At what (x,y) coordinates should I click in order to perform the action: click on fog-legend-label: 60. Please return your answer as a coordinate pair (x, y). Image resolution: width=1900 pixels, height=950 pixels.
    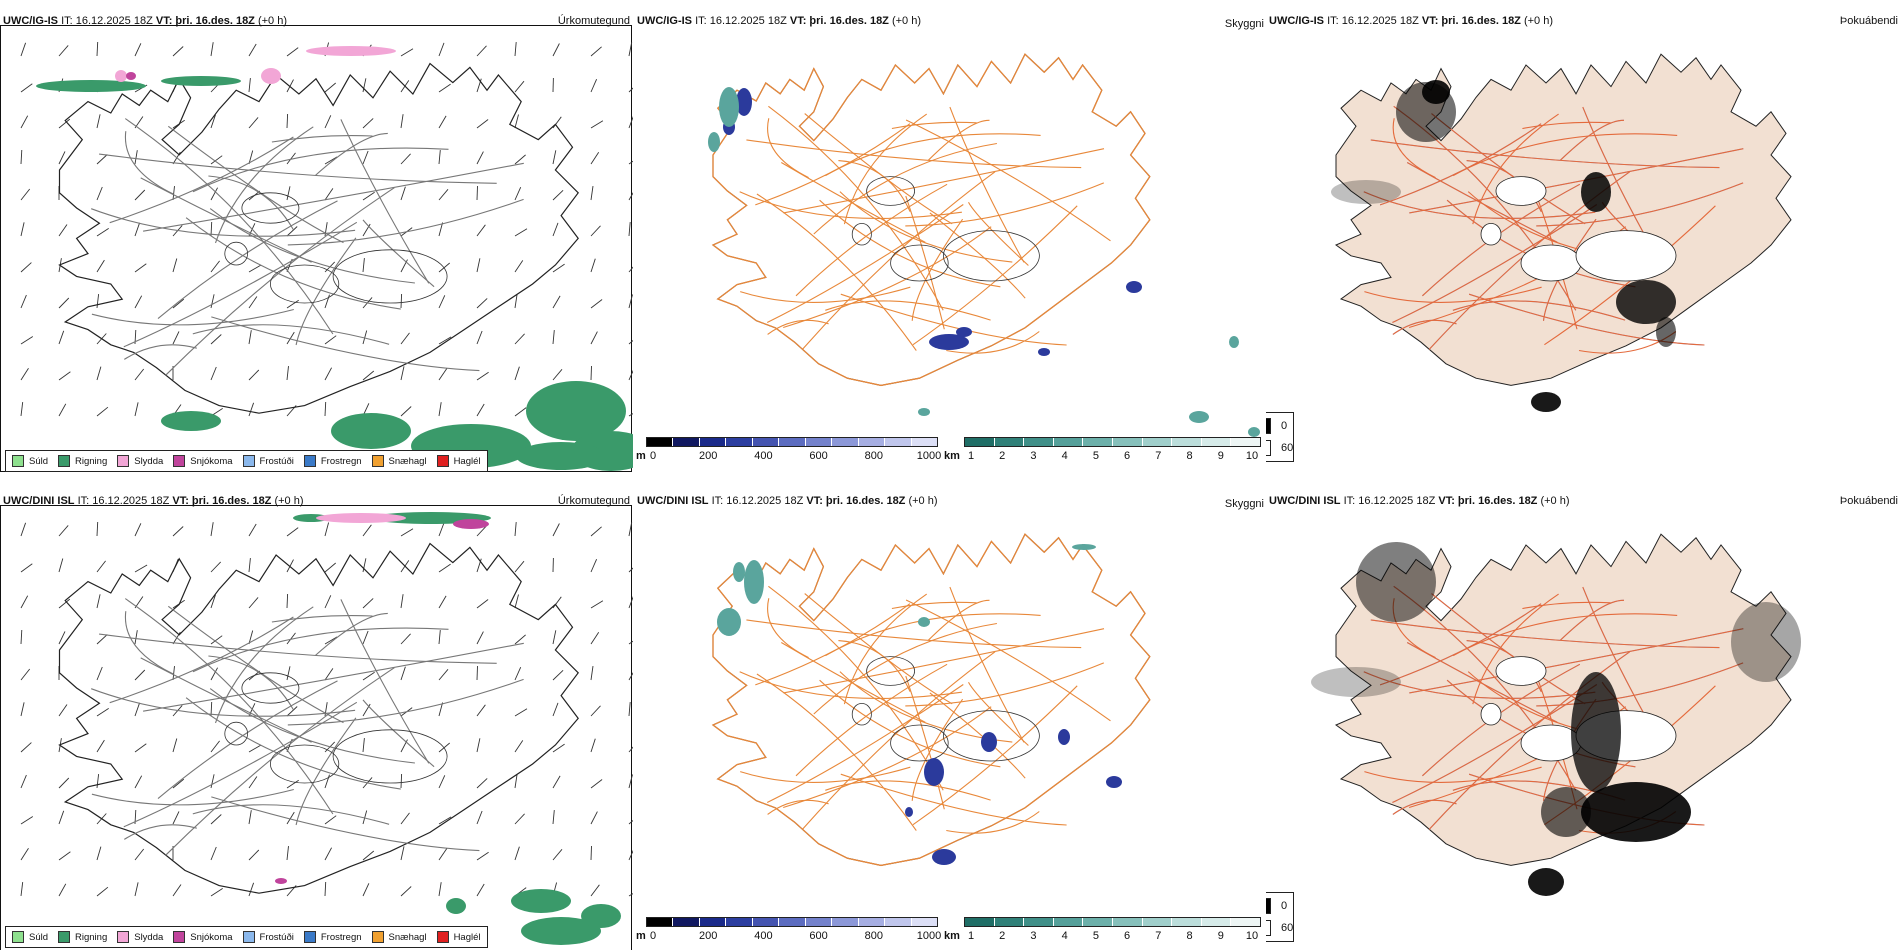
    Looking at the image, I should click on (1287, 928).